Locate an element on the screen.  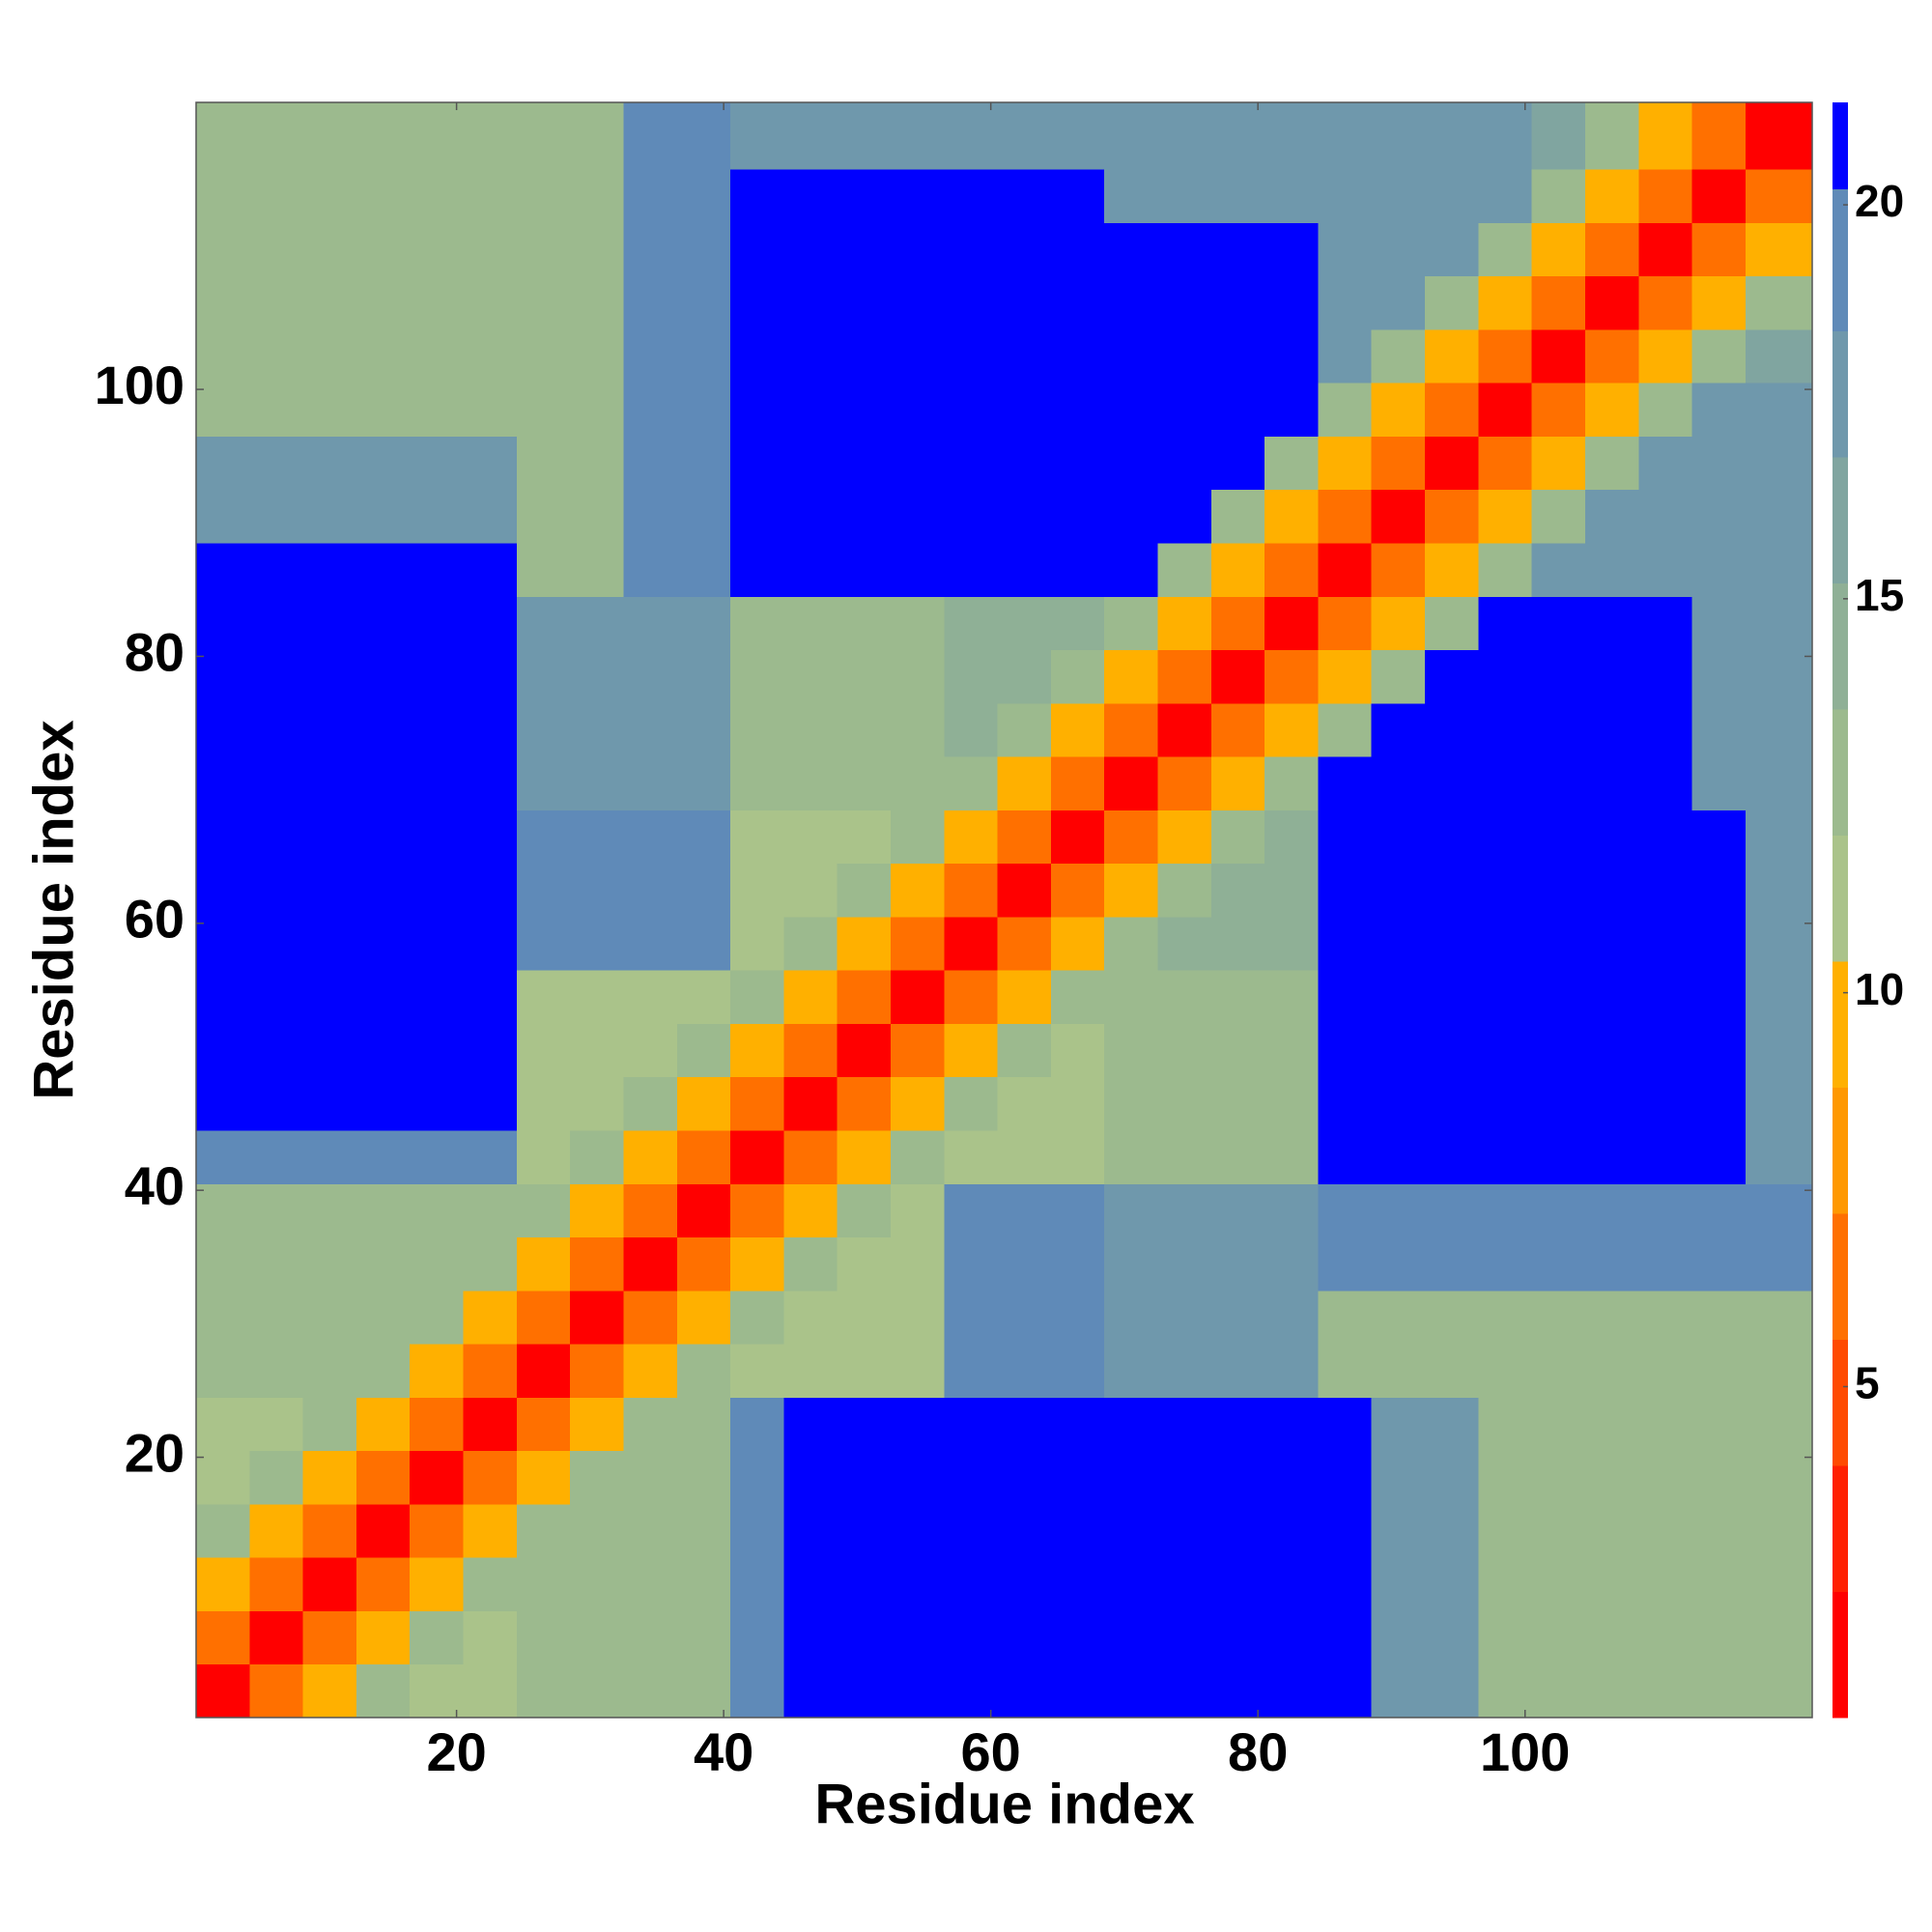
x-axis-title: Residue index is located at coordinates (1004, 1804).